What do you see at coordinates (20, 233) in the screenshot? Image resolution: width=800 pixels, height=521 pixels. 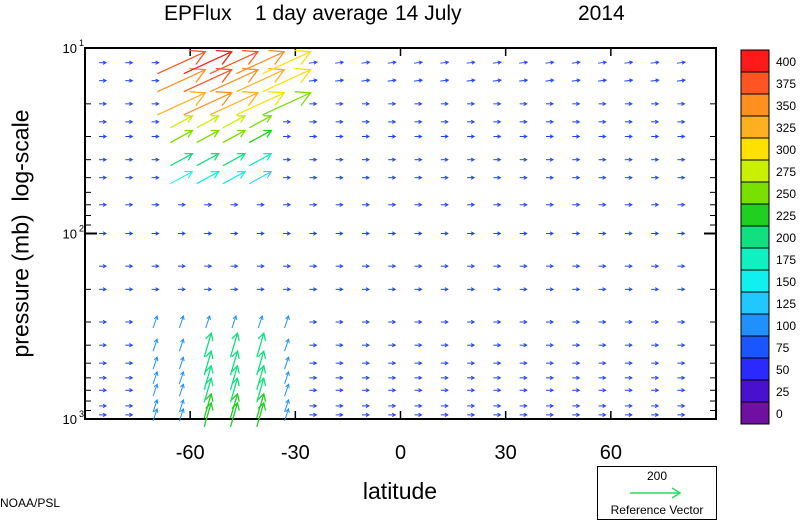 I see `y-axis-label: pressure (mb) log-scale` at bounding box center [20, 233].